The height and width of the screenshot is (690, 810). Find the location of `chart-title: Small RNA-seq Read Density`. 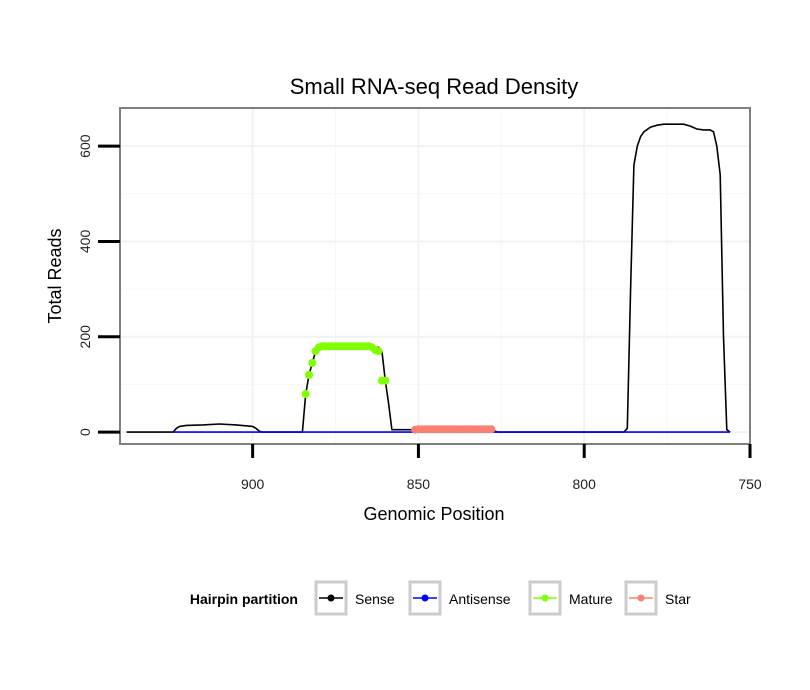

chart-title: Small RNA-seq Read Density is located at coordinates (434, 86).